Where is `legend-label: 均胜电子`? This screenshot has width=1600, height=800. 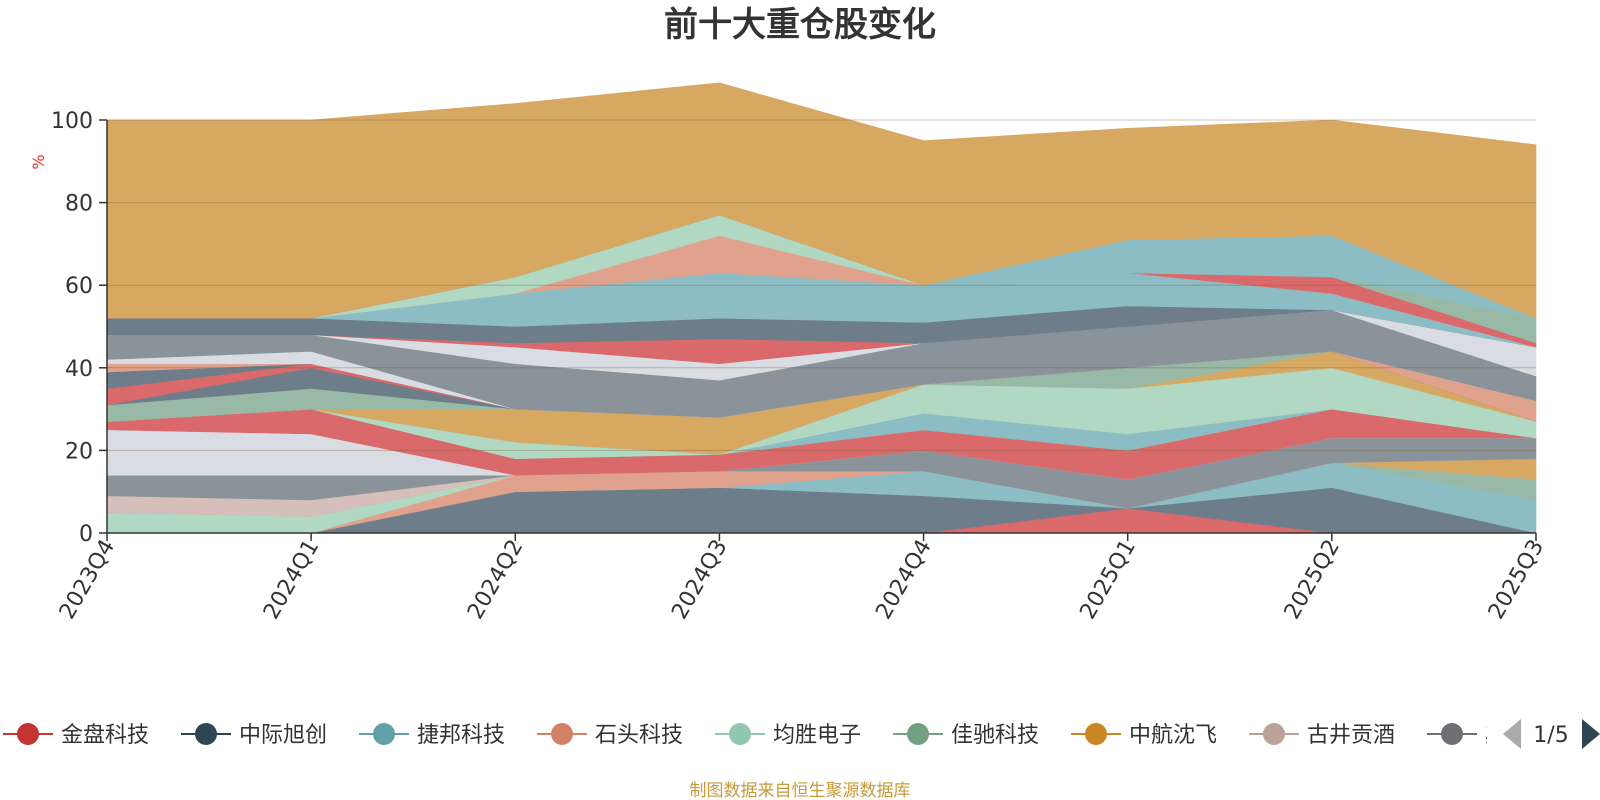 legend-label: 均胜电子 is located at coordinates (817, 735).